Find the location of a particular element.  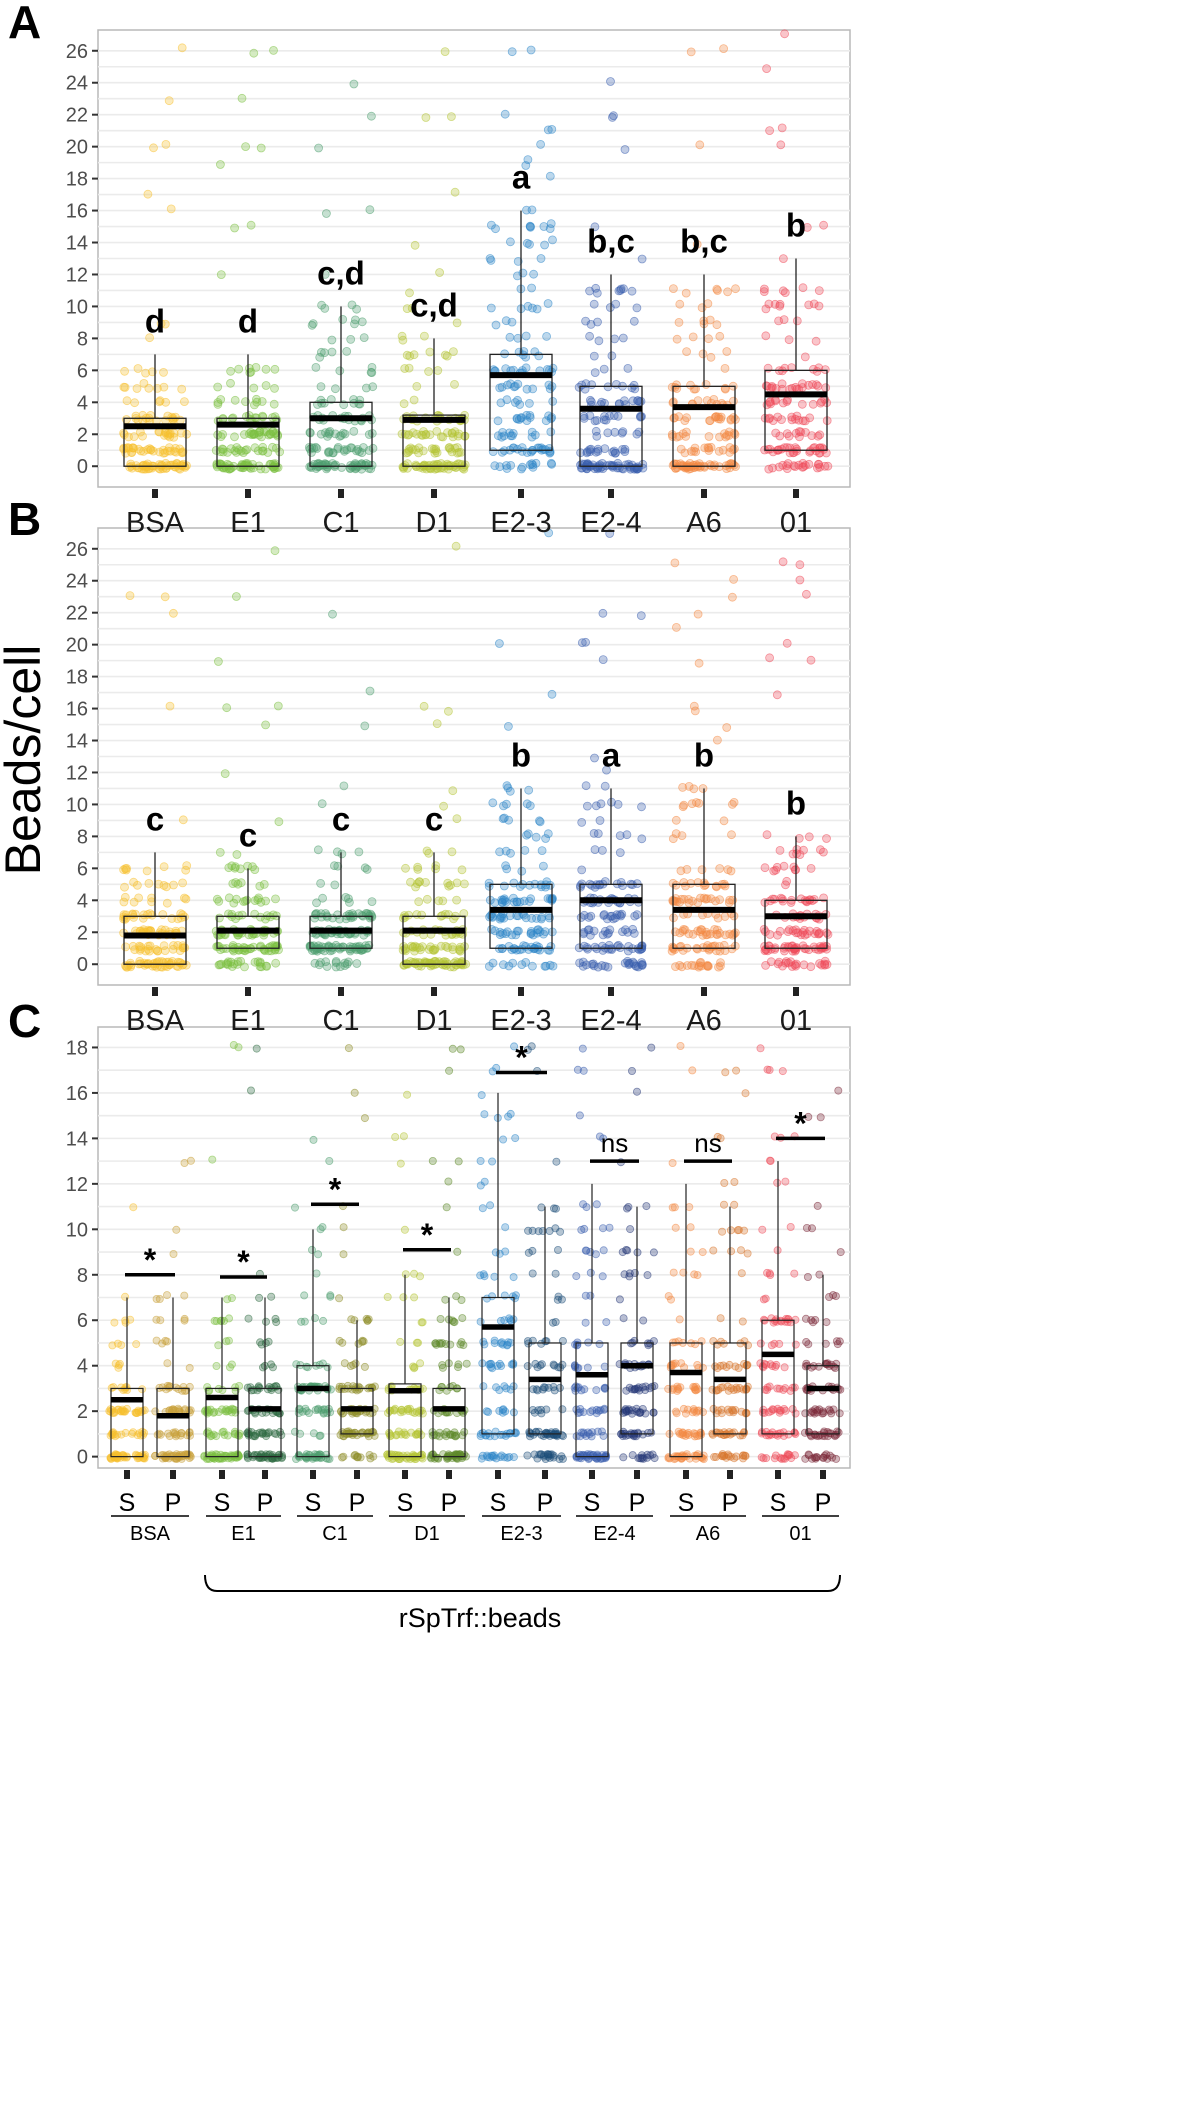

y-tick-label: 4 is located at coordinates (82, 1367).